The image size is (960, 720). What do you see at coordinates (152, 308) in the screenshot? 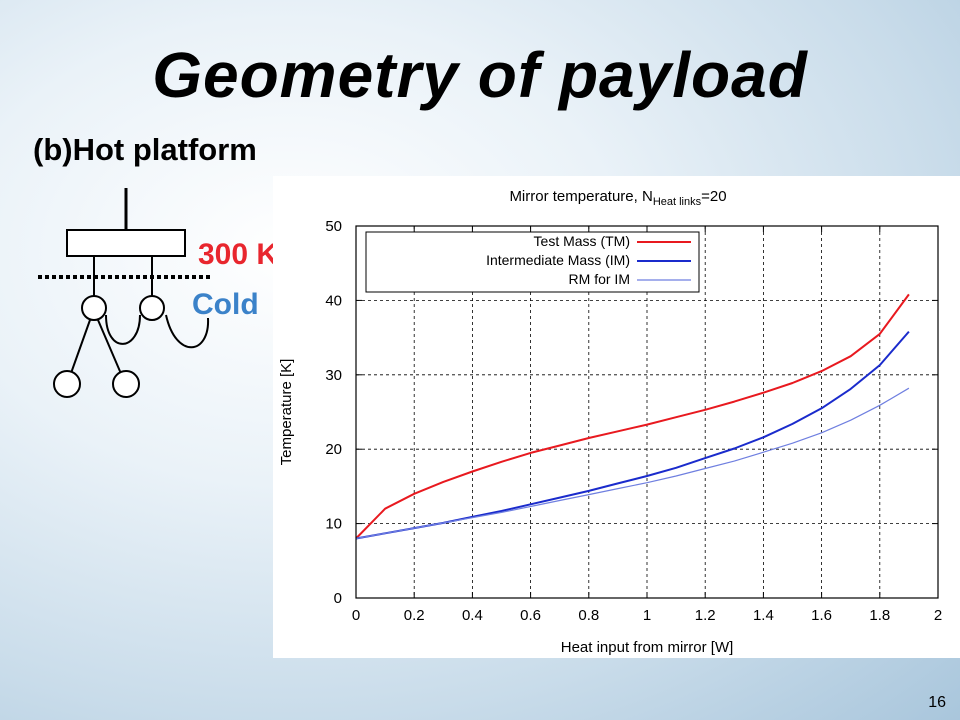
I see `intermediate-mass-right` at bounding box center [152, 308].